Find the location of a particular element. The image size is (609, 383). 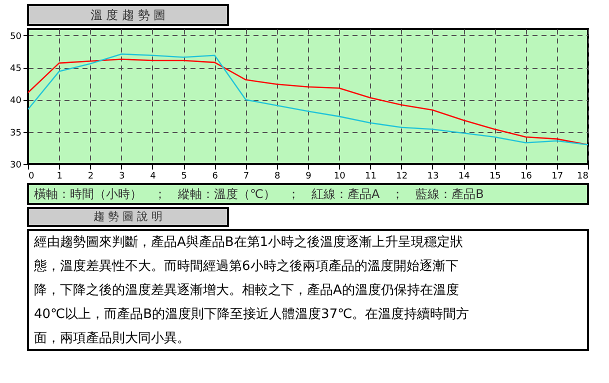

x-tick-label: 8 is located at coordinates (277, 177).